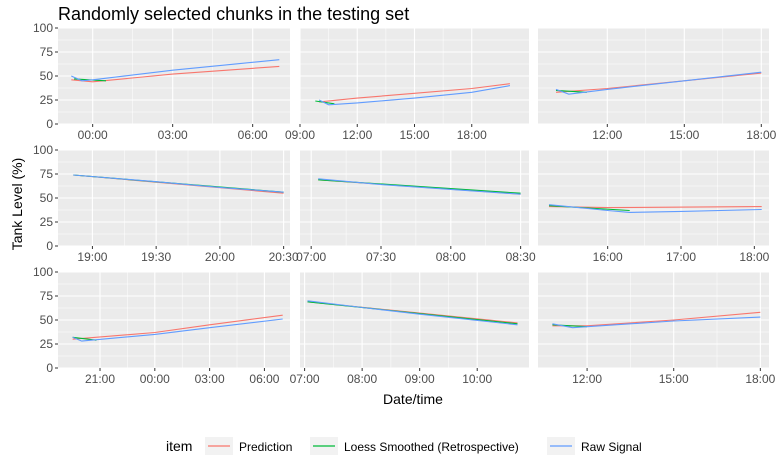 The height and width of the screenshot is (471, 777). I want to click on x-tick-label: 08:30, so click(521, 257).